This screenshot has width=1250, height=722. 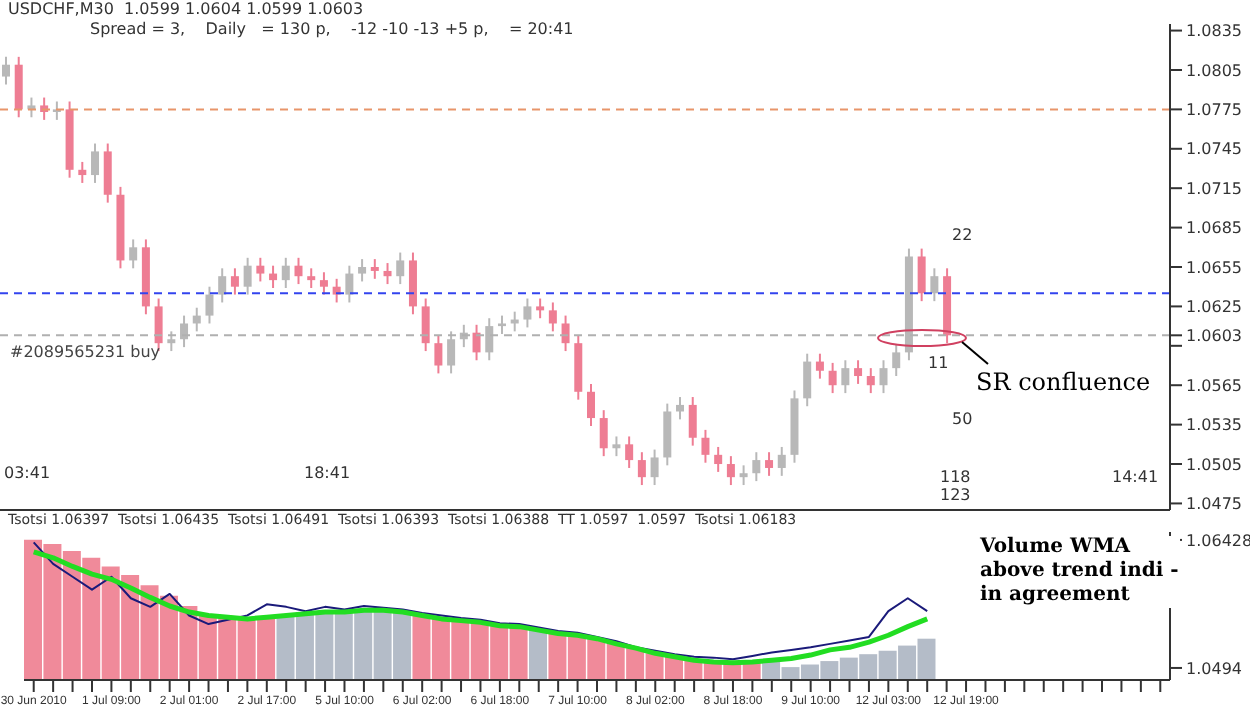 What do you see at coordinates (1214, 228) in the screenshot?
I see `y-tick-label: 1.0685` at bounding box center [1214, 228].